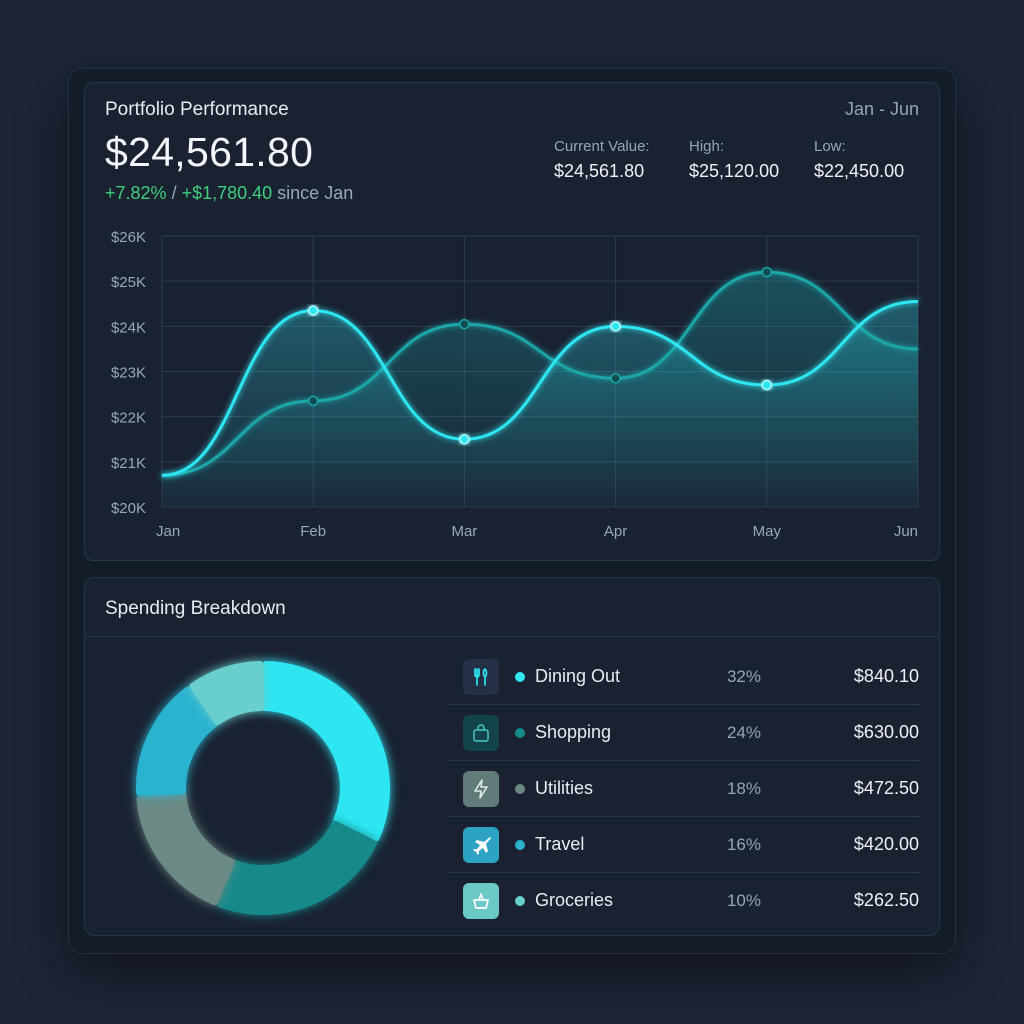  What do you see at coordinates (128, 327) in the screenshot?
I see `y-tick-label: $24K` at bounding box center [128, 327].